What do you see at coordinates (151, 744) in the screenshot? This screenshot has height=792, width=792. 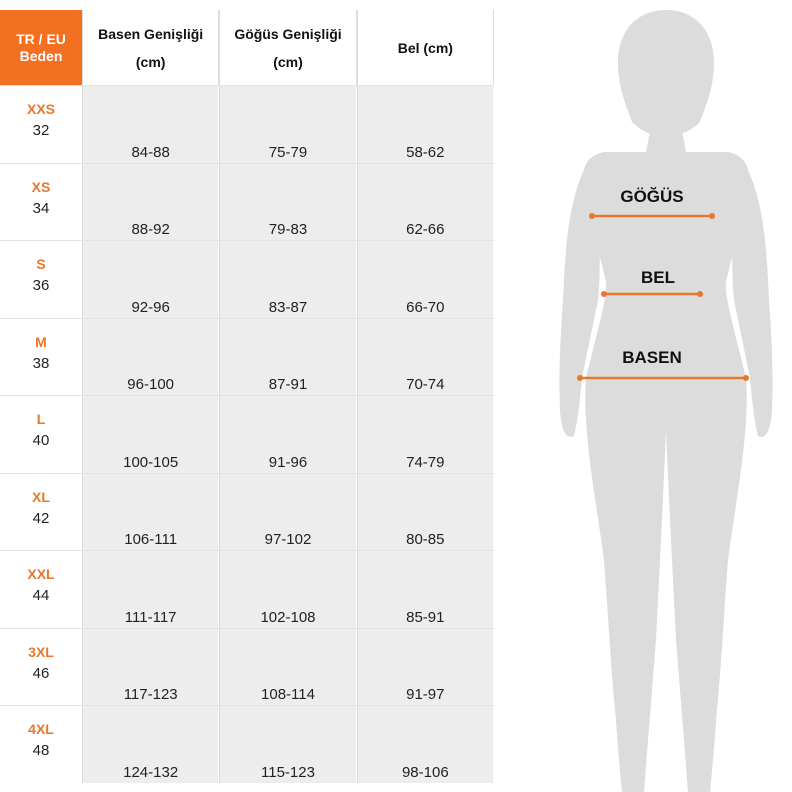 I see `hip-value-cell: 124-132` at bounding box center [151, 744].